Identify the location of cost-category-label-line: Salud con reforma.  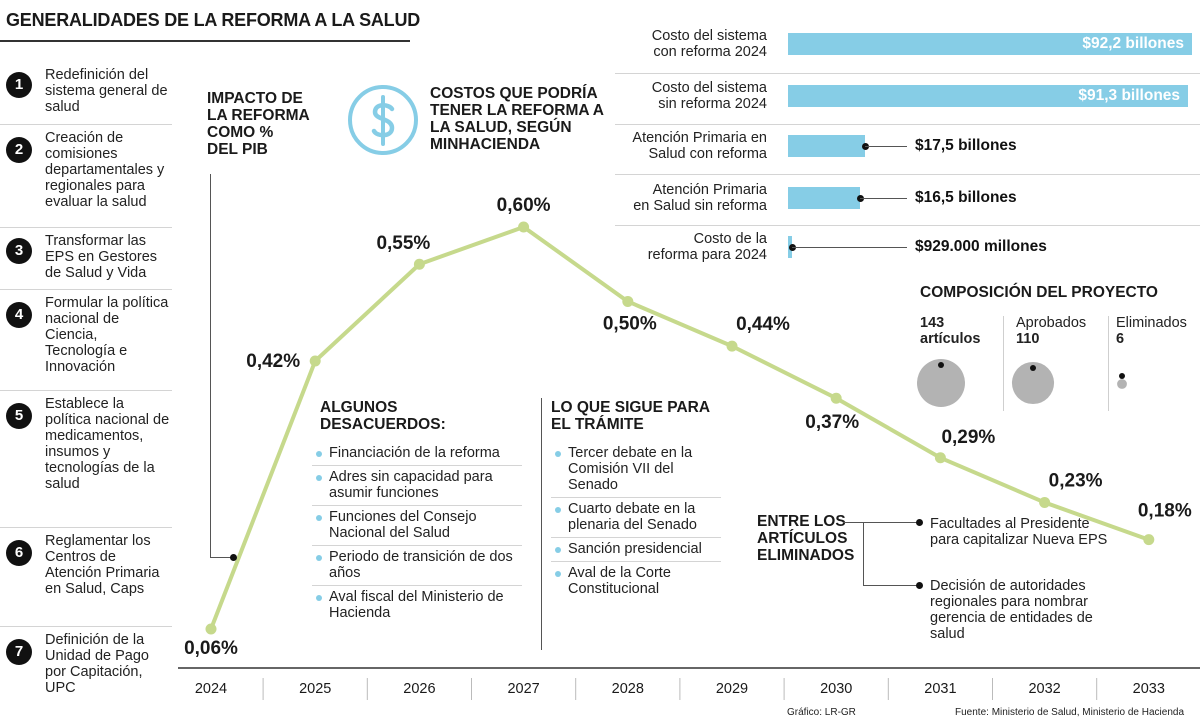
(707, 154).